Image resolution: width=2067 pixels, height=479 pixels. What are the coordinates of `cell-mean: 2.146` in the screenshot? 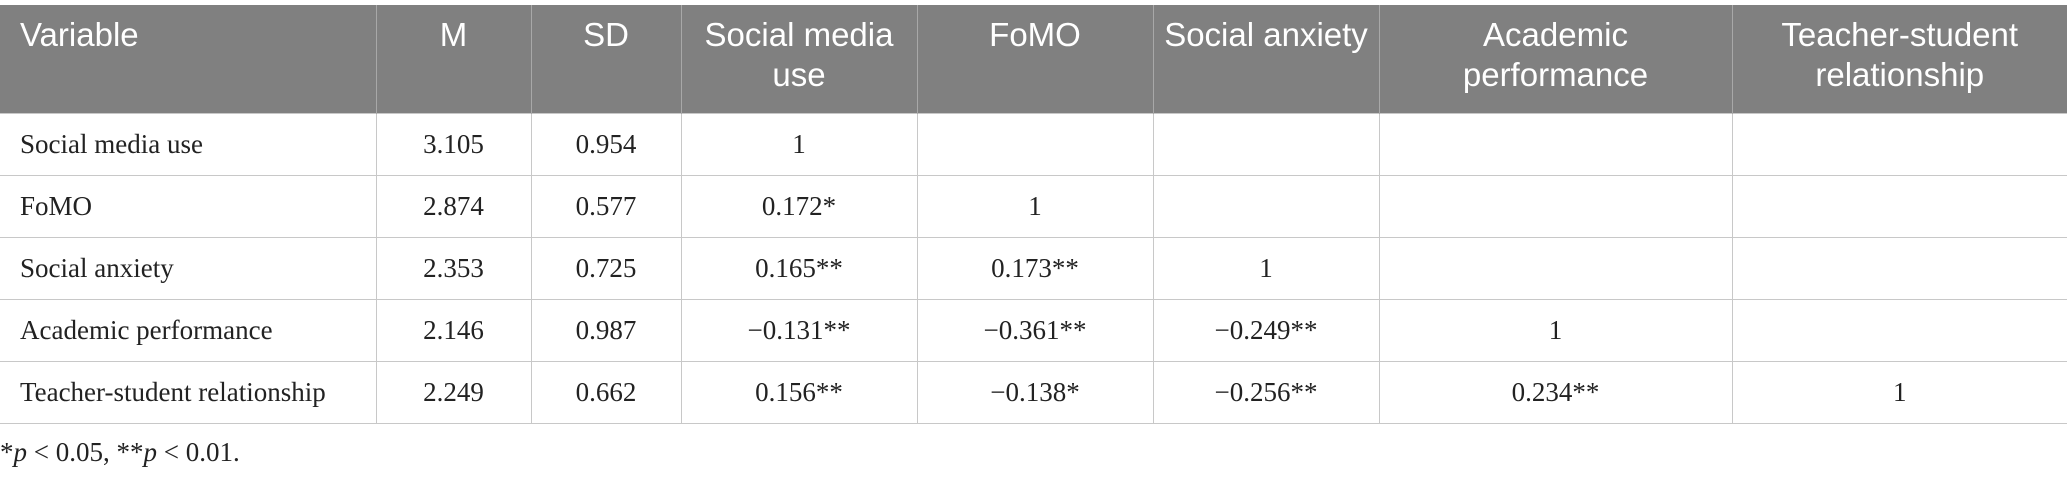 It's located at (453, 330).